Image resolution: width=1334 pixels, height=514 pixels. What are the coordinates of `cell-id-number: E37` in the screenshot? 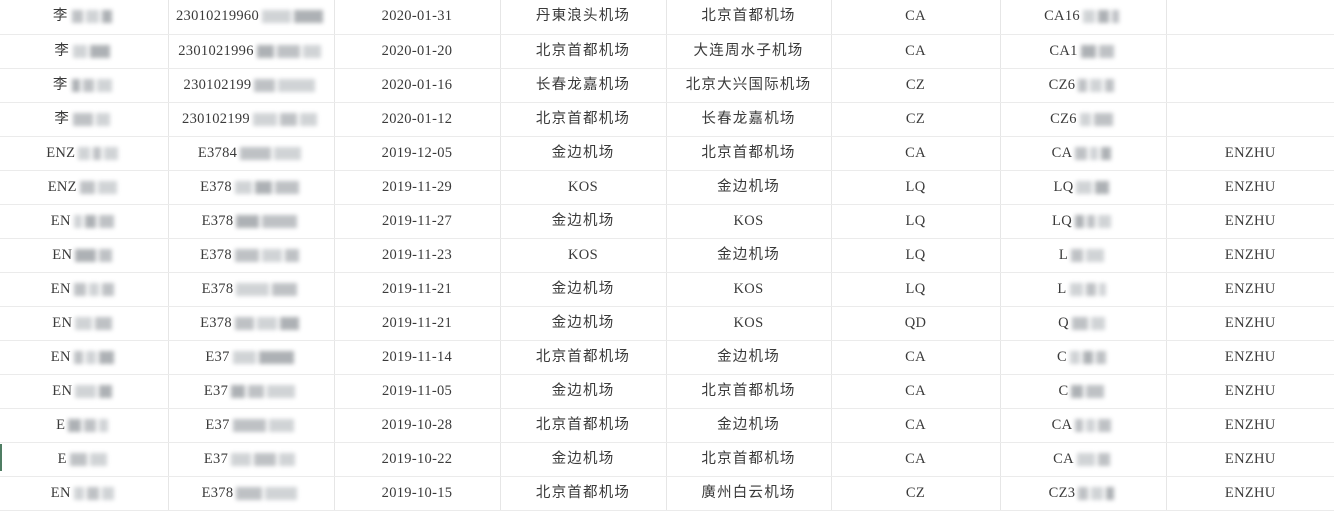 It's located at (251, 357).